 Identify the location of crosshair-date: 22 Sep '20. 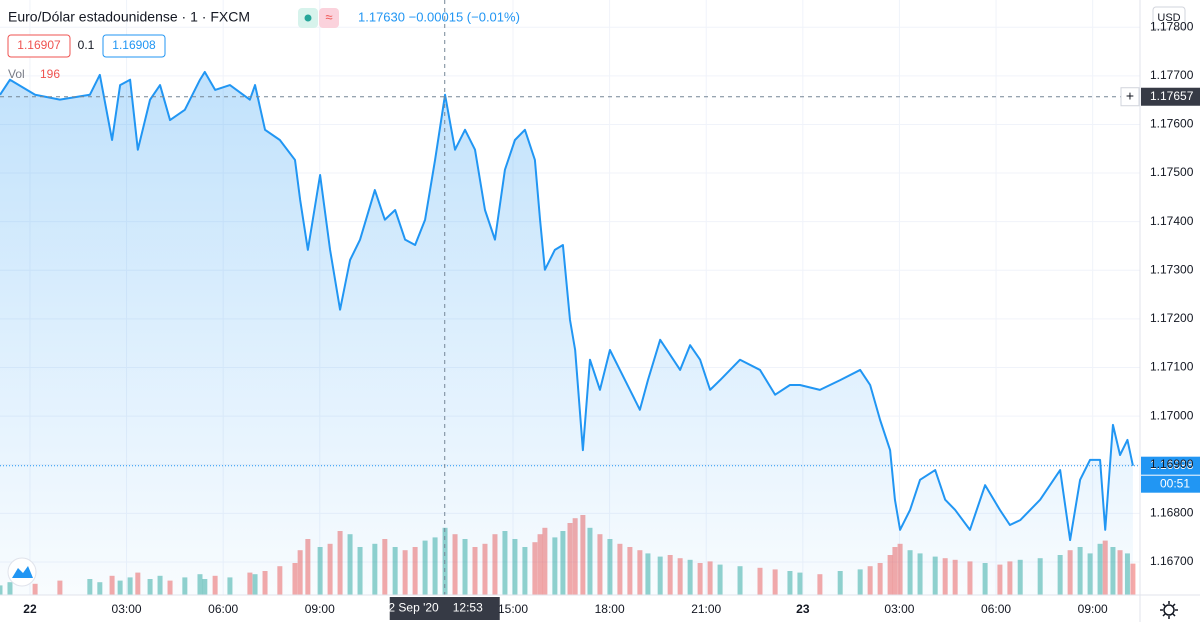
(410, 608).